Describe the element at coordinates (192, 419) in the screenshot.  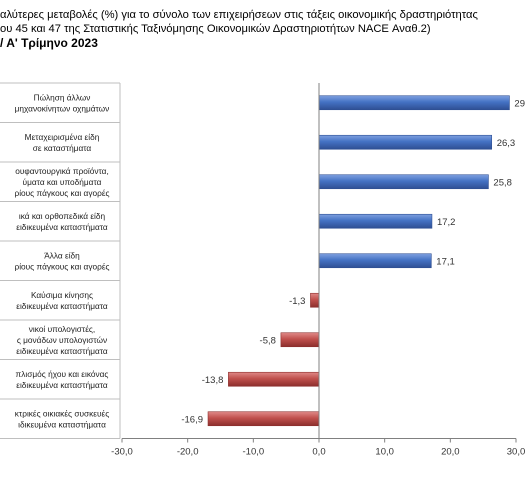
I see `data-label: -16,9` at that location.